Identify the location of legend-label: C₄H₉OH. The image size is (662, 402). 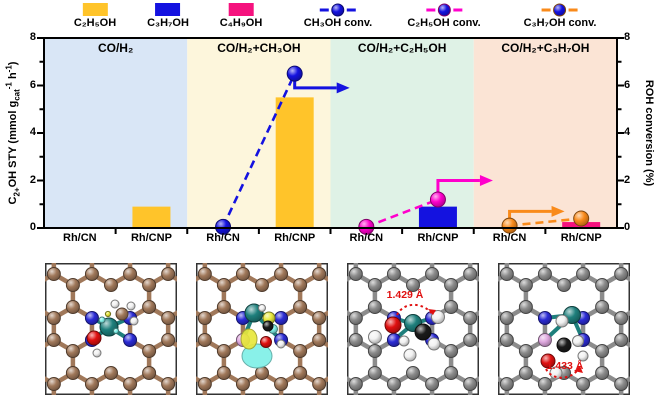
(241, 23).